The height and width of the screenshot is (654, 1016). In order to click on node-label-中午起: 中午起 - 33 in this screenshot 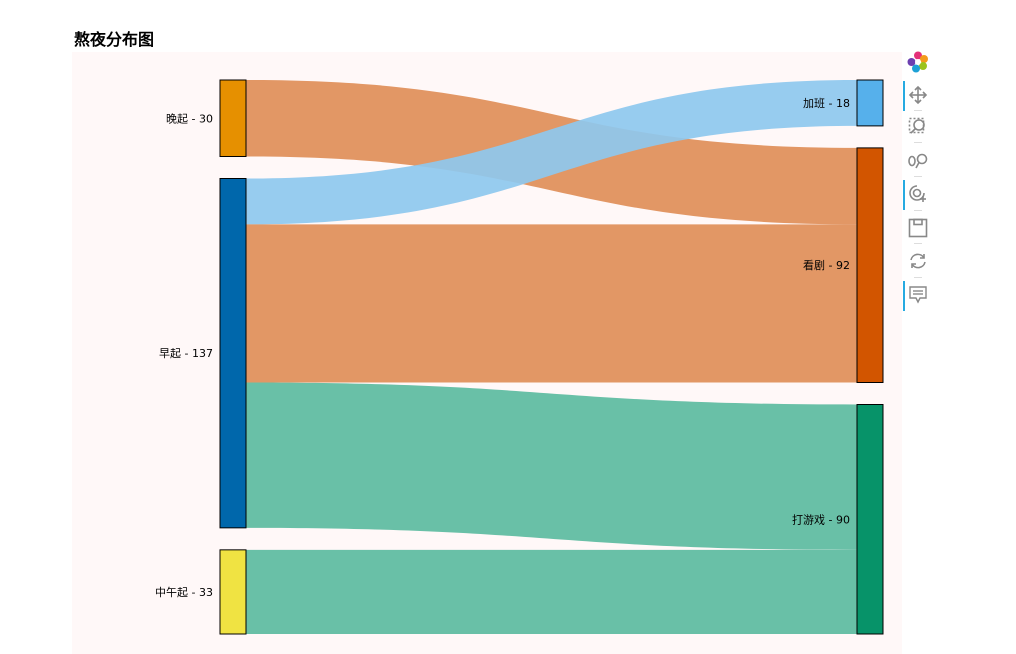, I will do `click(184, 592)`.